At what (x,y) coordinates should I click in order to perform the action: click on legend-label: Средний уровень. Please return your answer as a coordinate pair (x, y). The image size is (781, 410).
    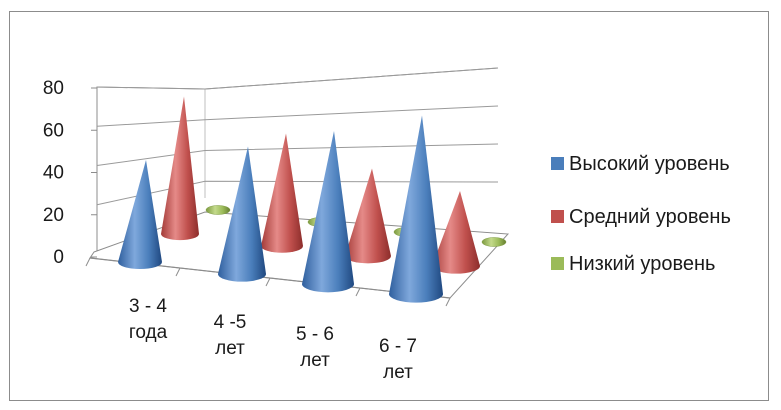
    Looking at the image, I should click on (650, 217).